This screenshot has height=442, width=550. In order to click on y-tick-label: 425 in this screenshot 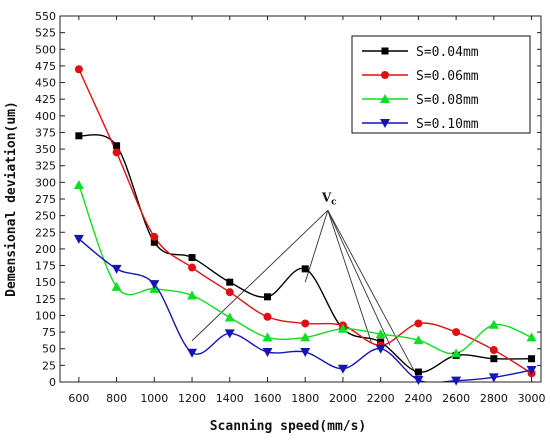, I will do `click(45, 99)`.